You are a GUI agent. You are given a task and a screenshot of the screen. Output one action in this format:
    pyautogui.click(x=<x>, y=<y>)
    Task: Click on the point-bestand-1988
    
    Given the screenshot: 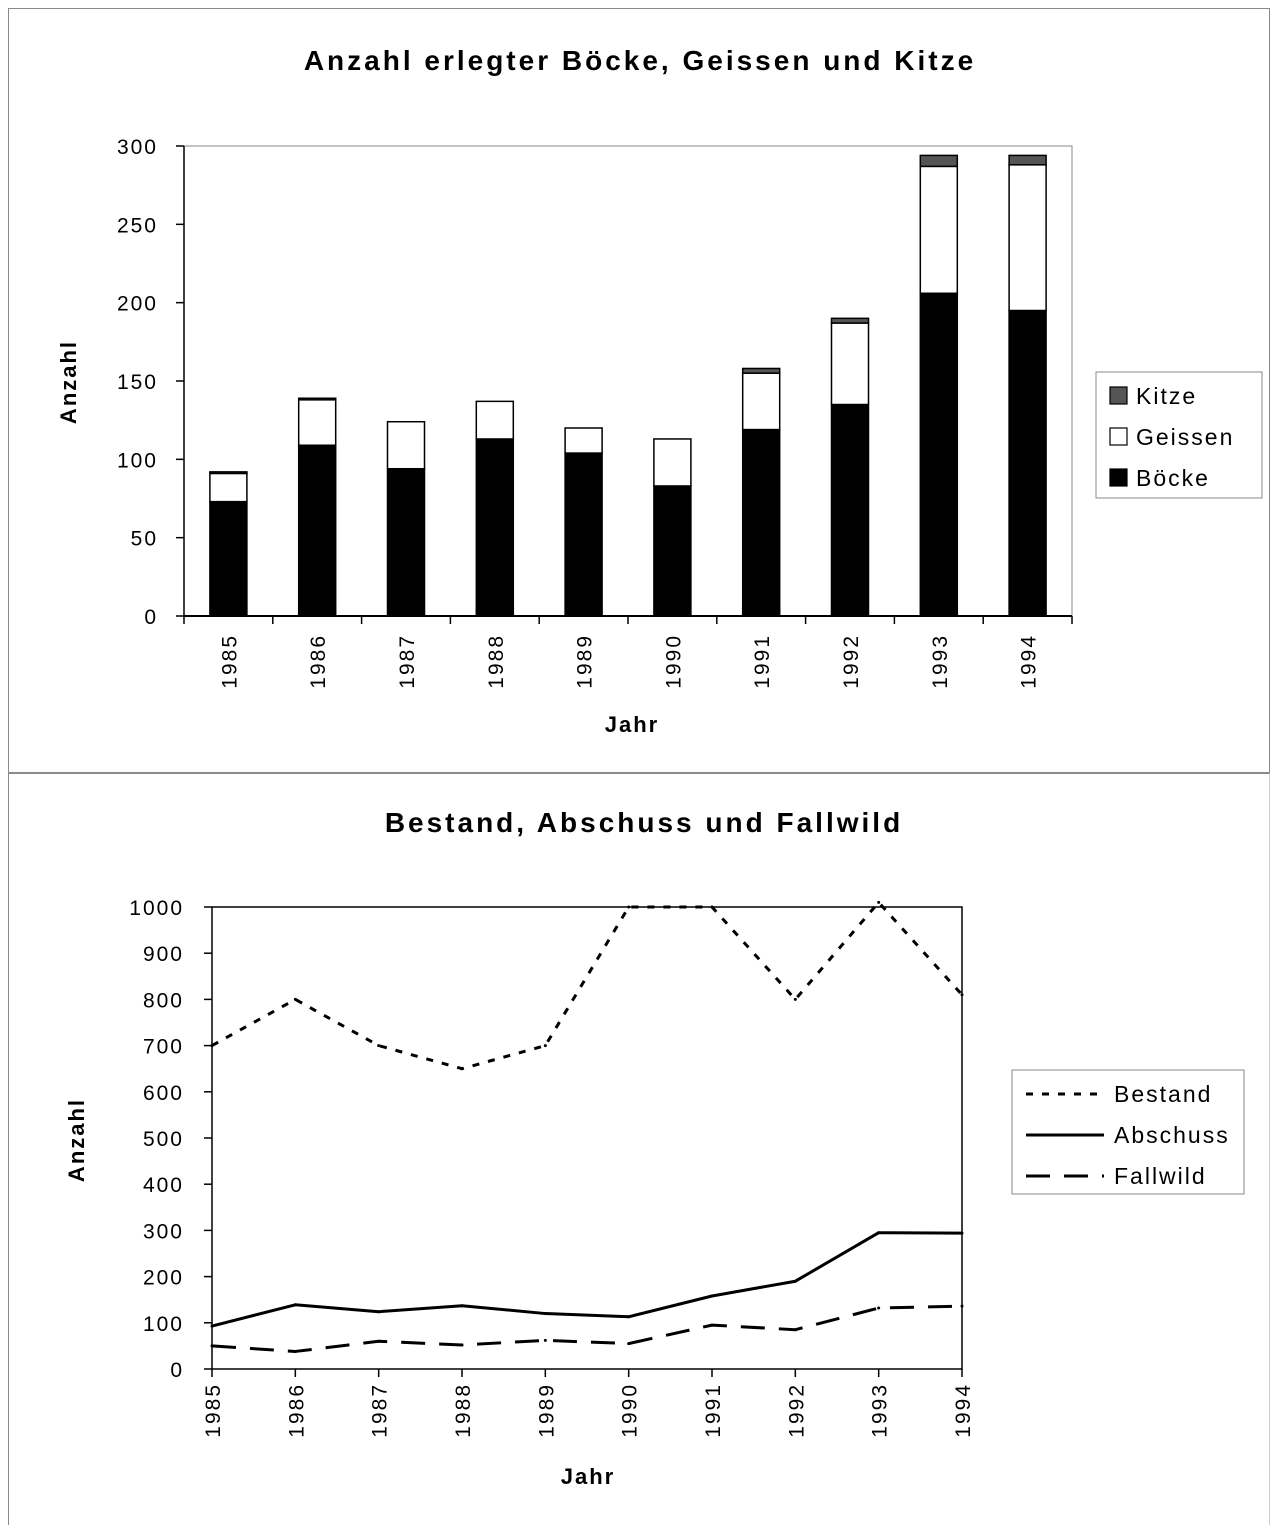 What is the action you would take?
    pyautogui.click(x=462, y=1069)
    